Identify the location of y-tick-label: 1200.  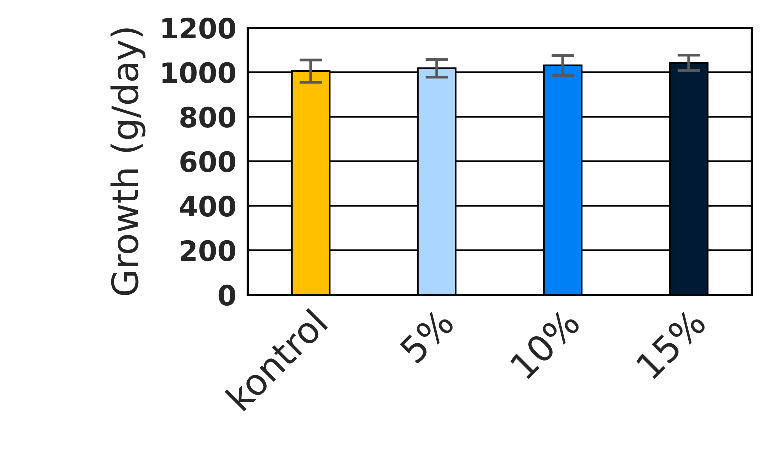
(199, 28).